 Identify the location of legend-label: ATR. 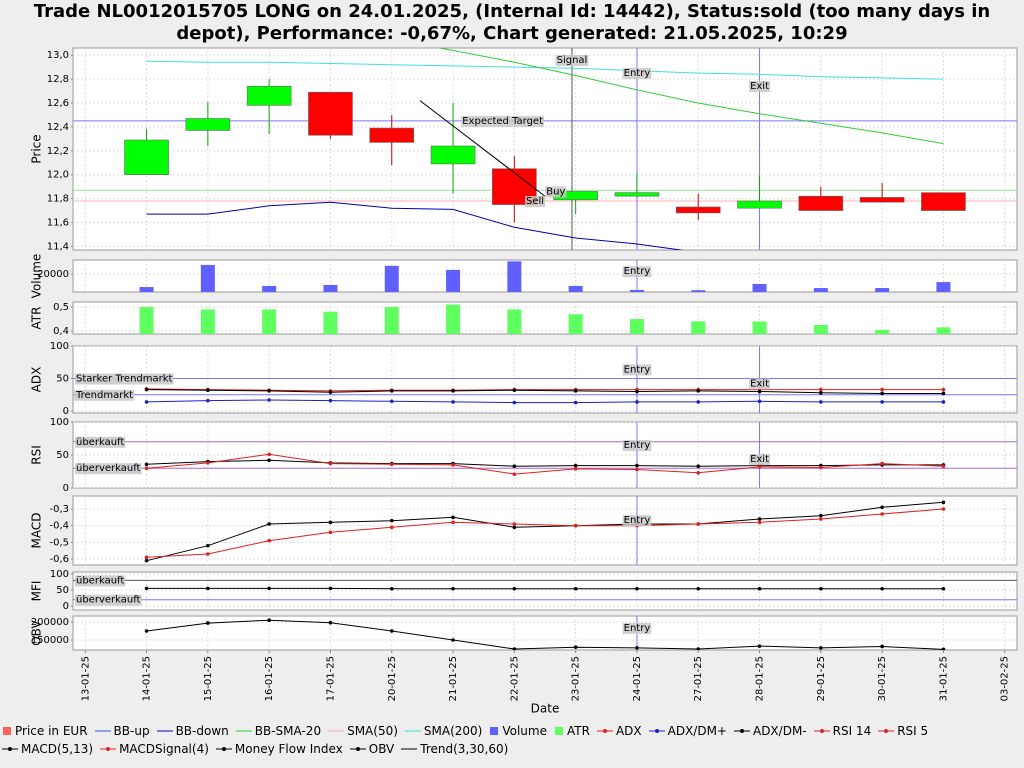
(578, 731).